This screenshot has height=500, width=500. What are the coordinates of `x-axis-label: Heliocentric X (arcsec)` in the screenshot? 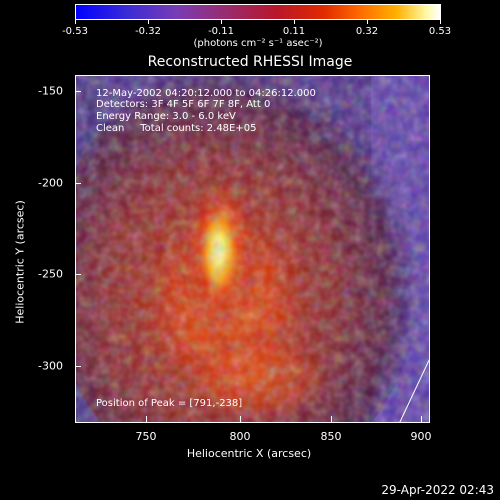 It's located at (249, 453).